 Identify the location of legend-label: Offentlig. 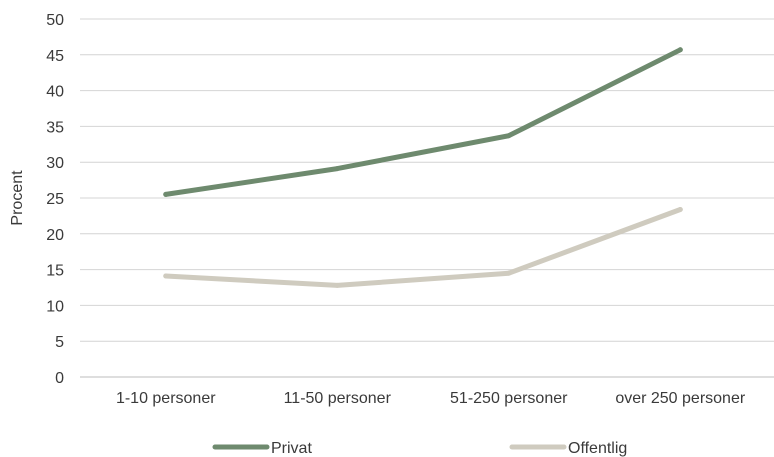
(597, 448).